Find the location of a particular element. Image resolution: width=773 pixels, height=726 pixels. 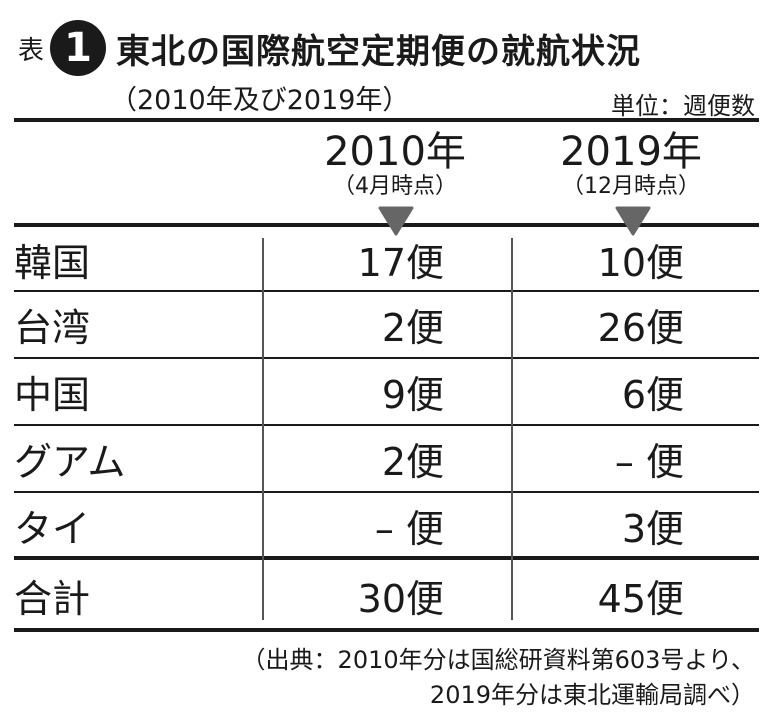

total-row: 合計 30便 45便 is located at coordinates (386, 595).